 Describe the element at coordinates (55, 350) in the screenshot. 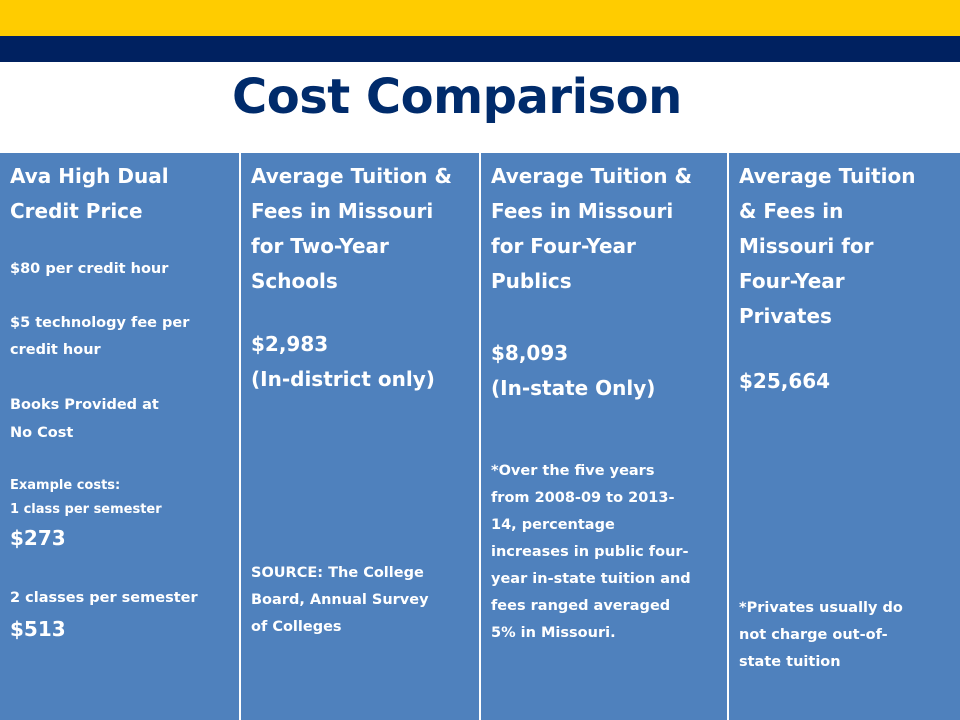

I see `tech-fee-line: credit hour` at that location.